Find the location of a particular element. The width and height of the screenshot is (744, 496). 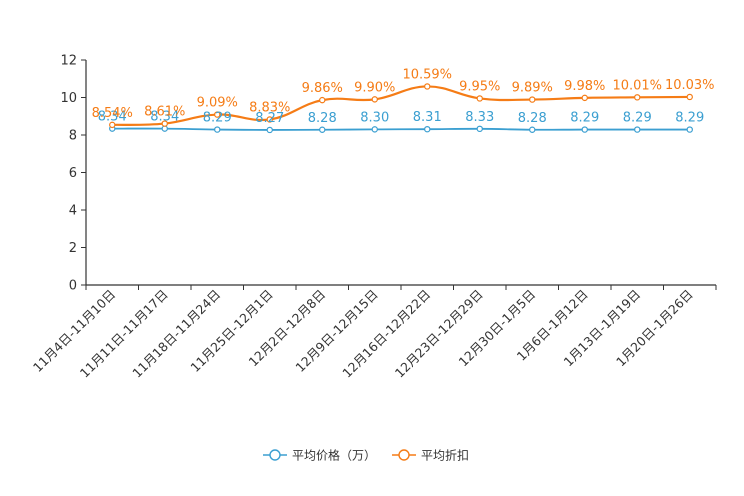

series-layer is located at coordinates (401, 108).